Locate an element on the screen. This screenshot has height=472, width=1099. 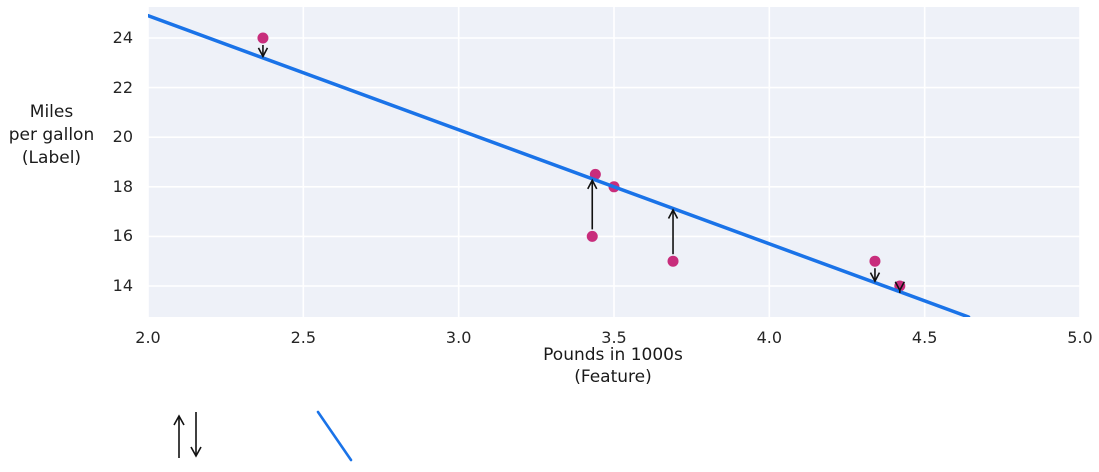
y-axis-label-line: per gallon is located at coordinates (51, 135).